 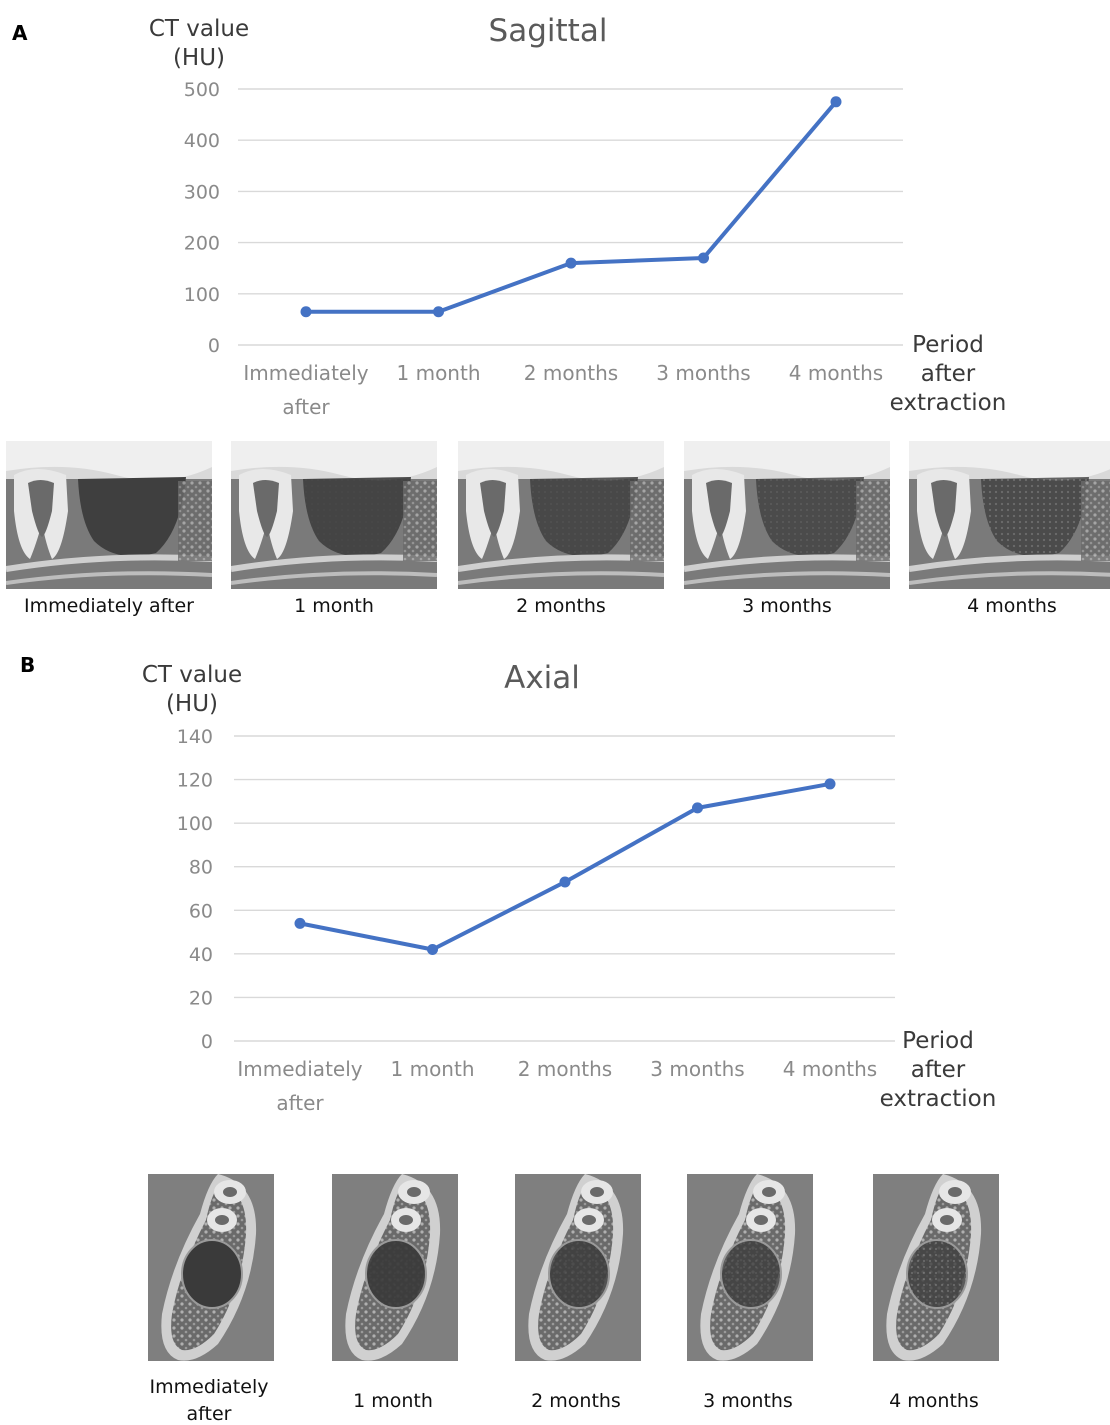 I want to click on chart-title: Axial, so click(x=542, y=678).